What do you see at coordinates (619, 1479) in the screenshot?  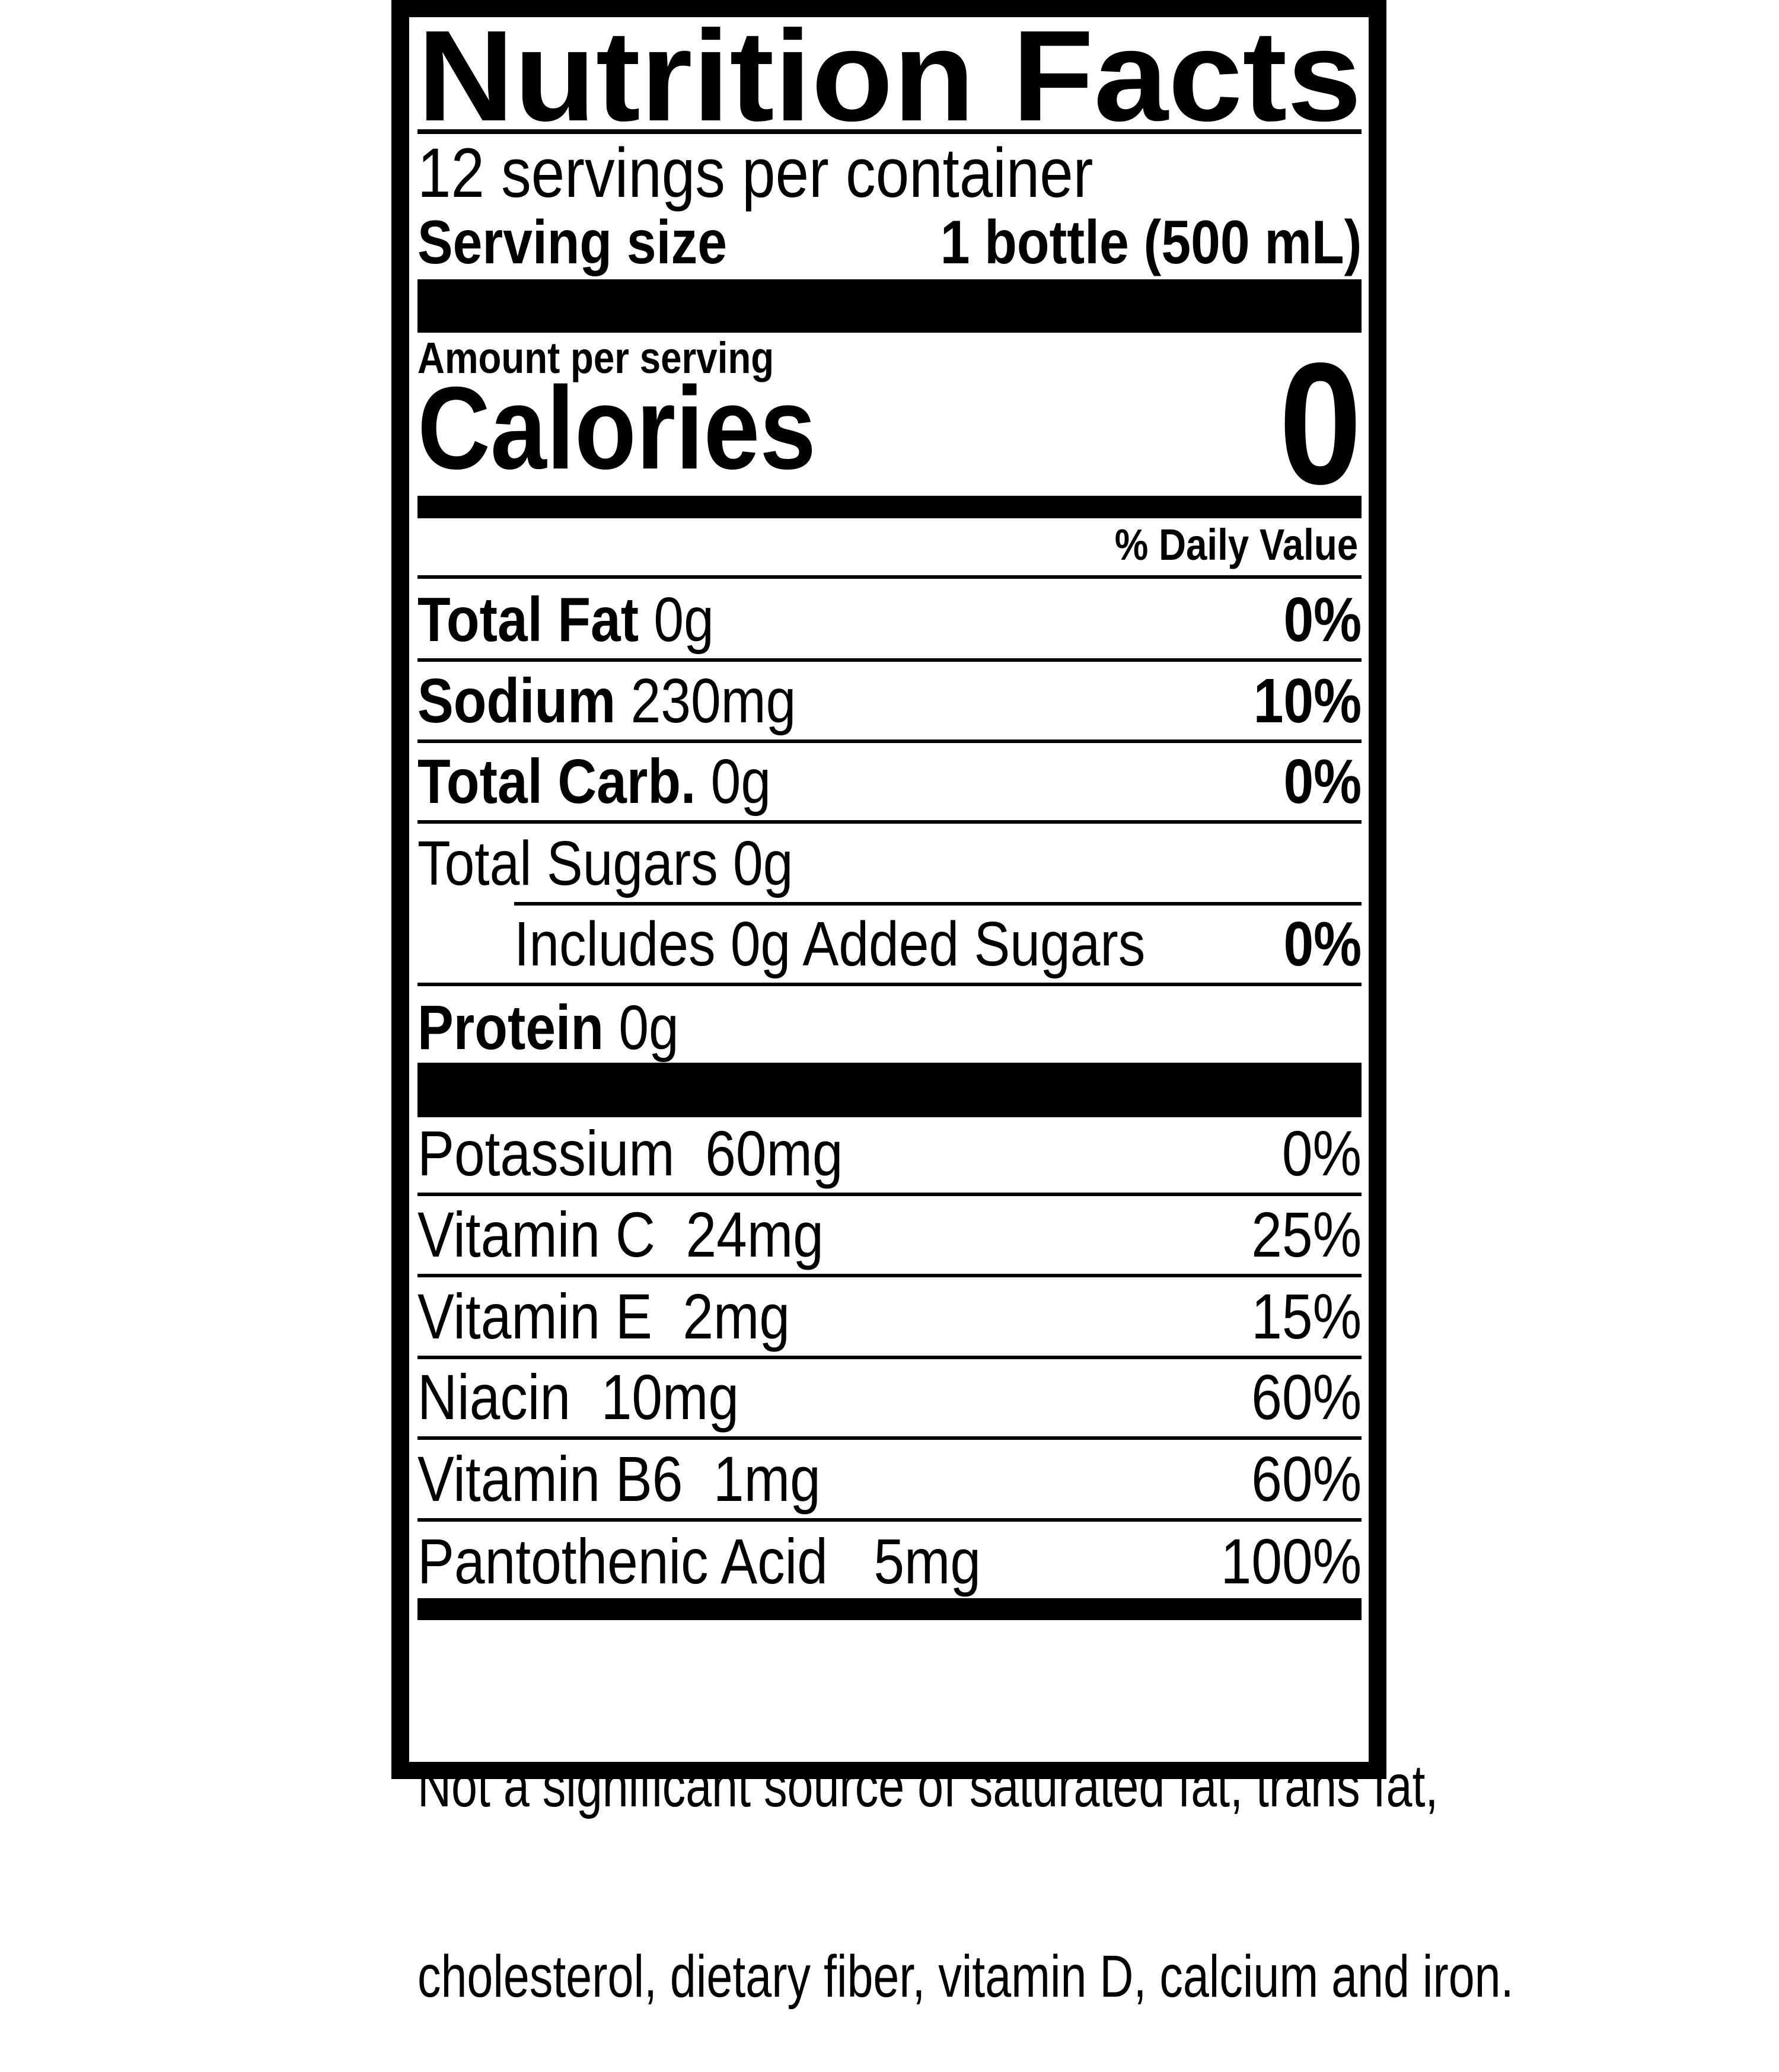 I see `vitamin-text: Vitamin B6 1mg` at bounding box center [619, 1479].